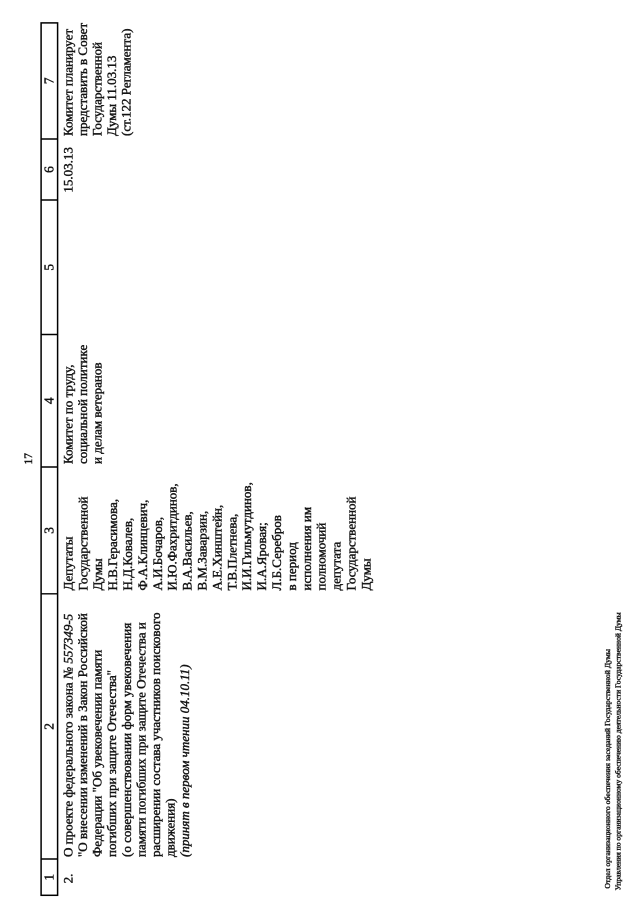 The height and width of the screenshot is (905, 640). I want to click on svg-text: Комитет планирует, so click(67, 82).